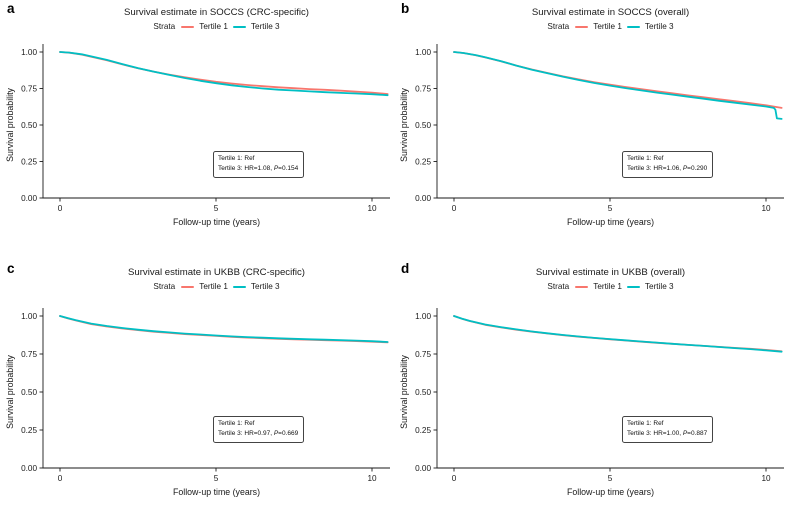 The width and height of the screenshot is (788, 507). What do you see at coordinates (610, 12) in the screenshot?
I see `chart-title: Survival estimate in SOCCS (overall)` at bounding box center [610, 12].